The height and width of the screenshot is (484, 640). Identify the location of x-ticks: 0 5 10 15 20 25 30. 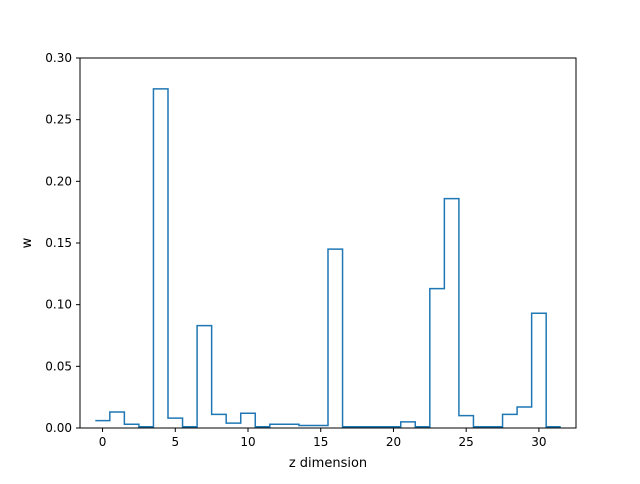
(323, 438).